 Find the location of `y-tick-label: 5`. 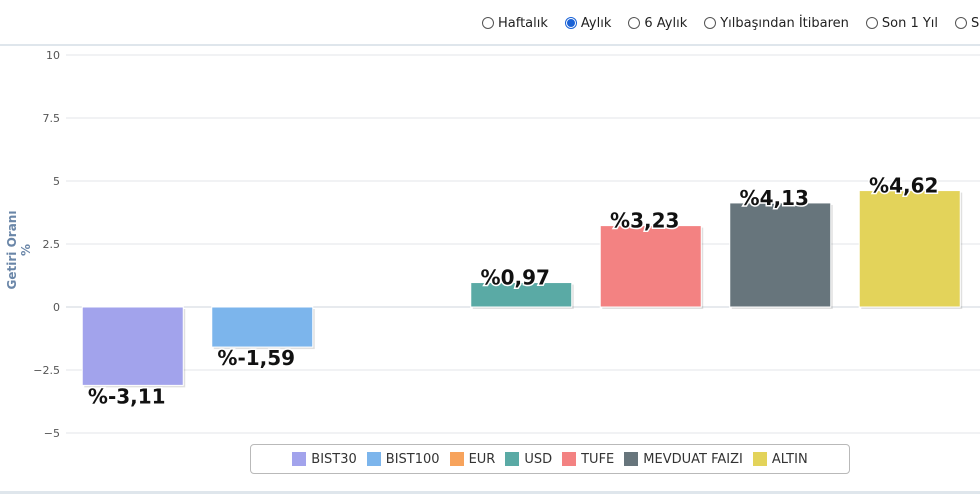

y-tick-label: 5 is located at coordinates (56, 181).